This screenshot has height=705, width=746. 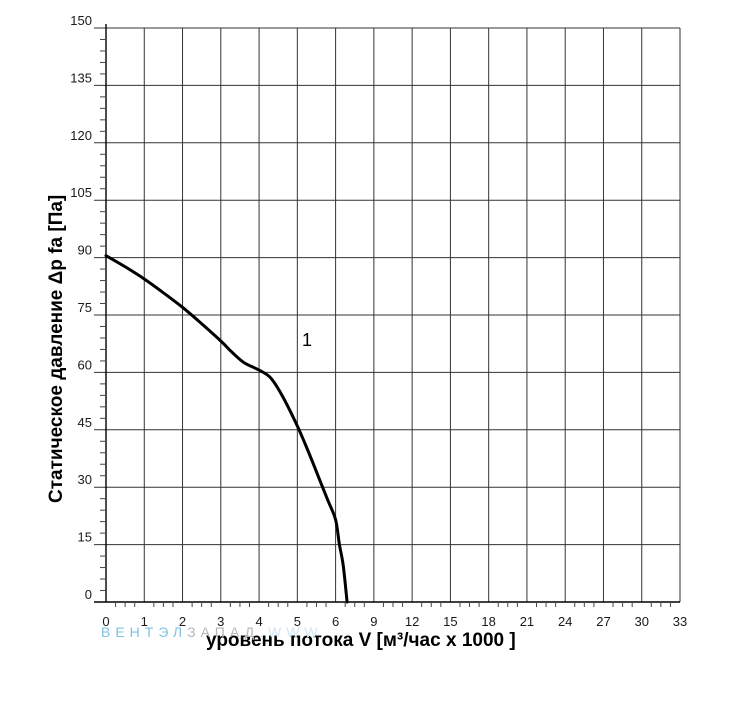 I want to click on x-tick-label: 24, so click(x=565, y=621).